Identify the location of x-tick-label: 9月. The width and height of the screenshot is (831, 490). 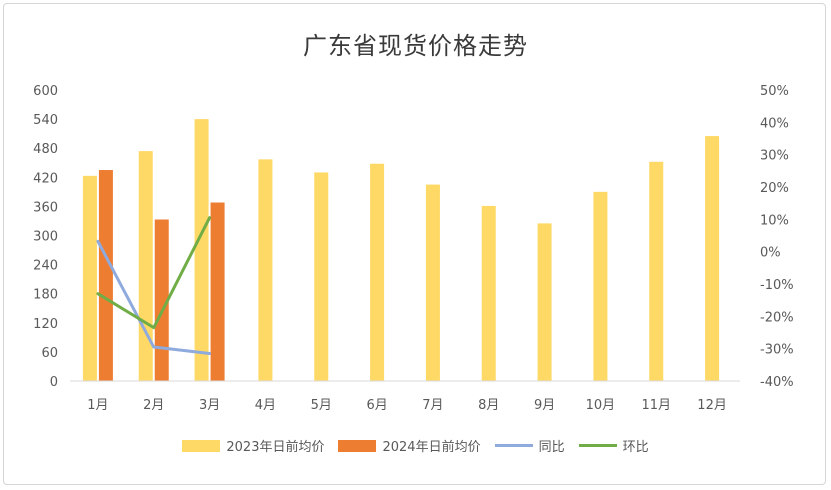
(544, 405).